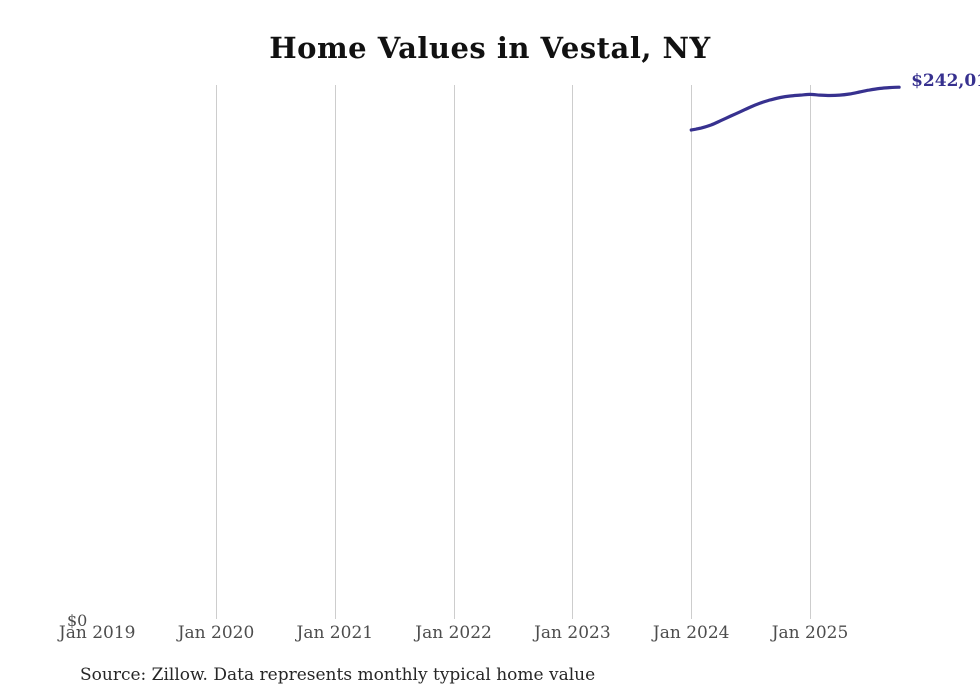 This screenshot has width=980, height=699. I want to click on home-value-series-line, so click(795, 108).